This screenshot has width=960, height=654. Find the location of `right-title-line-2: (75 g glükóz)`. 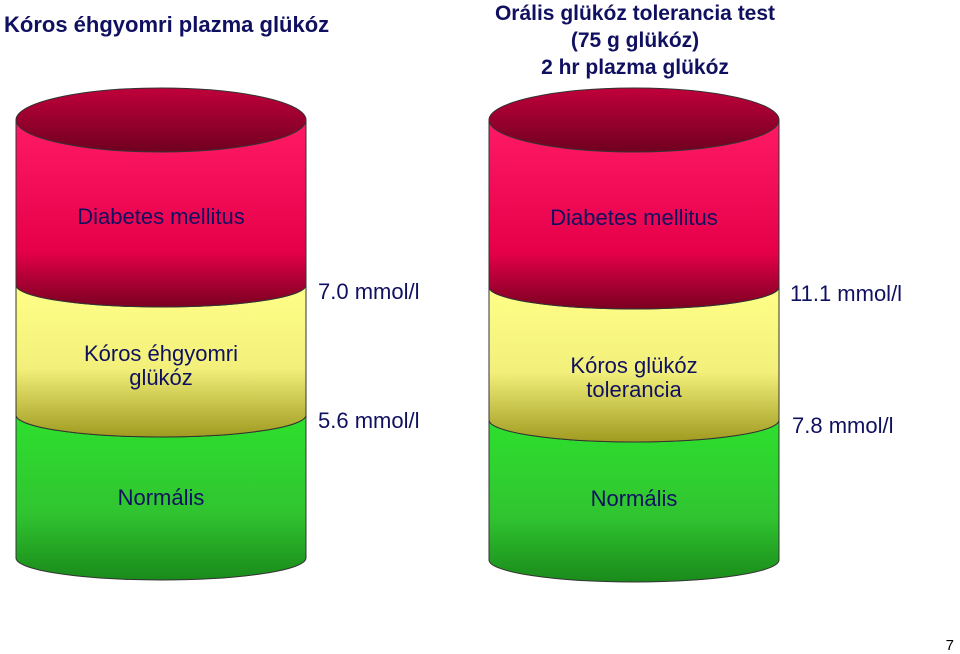

right-title-line-2: (75 g glükóz) is located at coordinates (635, 40).